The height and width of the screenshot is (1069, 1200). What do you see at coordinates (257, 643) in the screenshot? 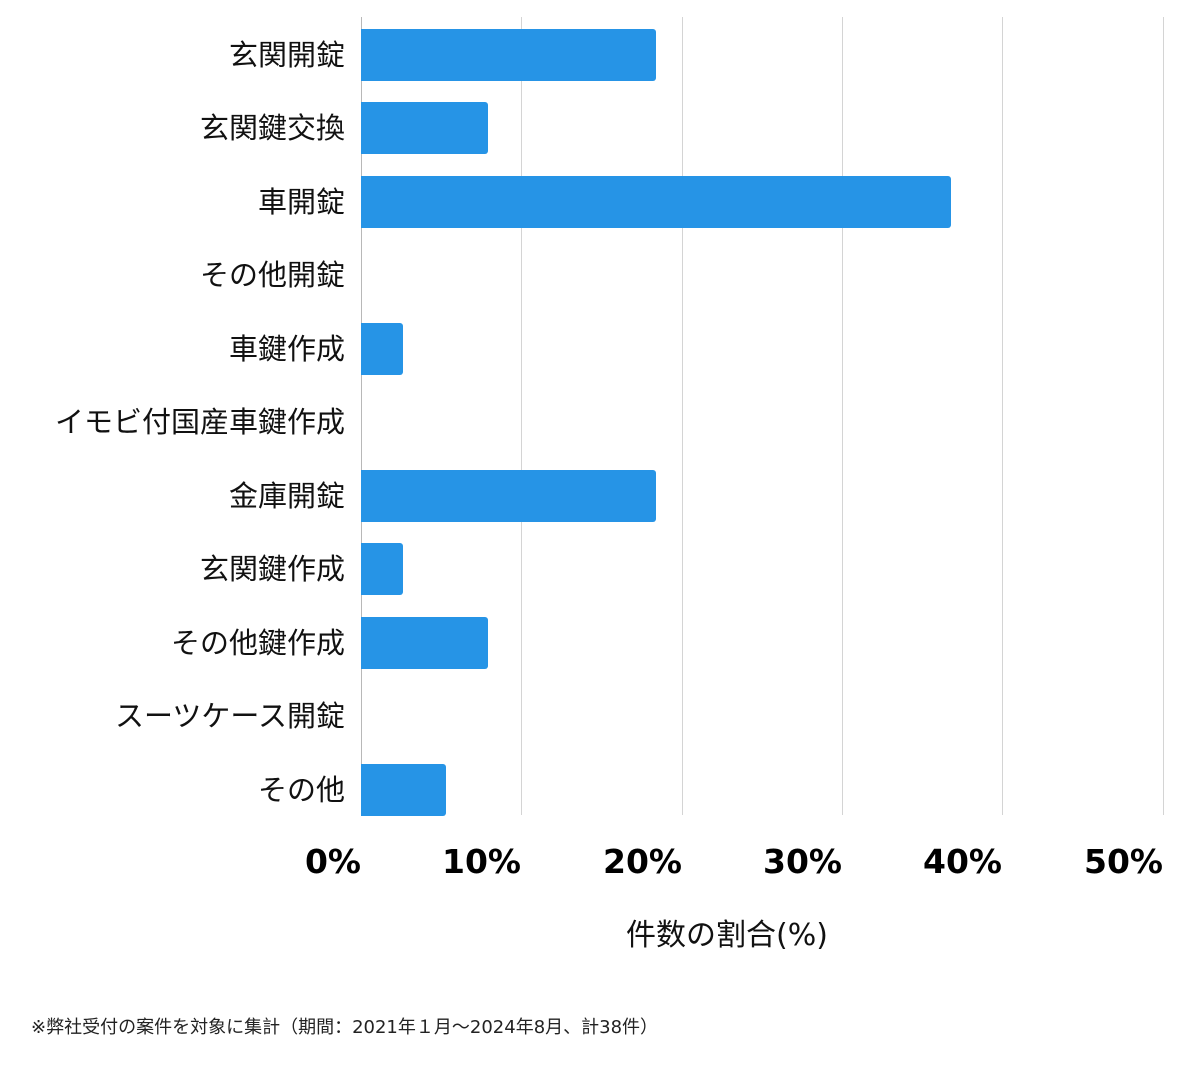
I see `category-label: その他鍵作成` at bounding box center [257, 643].